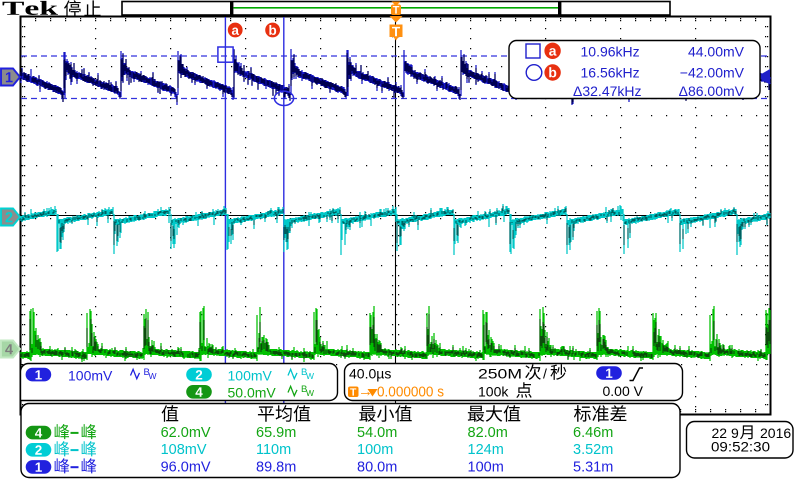  What do you see at coordinates (593, 433) in the screenshot?
I see `svg-text: 6.46m` at bounding box center [593, 433].